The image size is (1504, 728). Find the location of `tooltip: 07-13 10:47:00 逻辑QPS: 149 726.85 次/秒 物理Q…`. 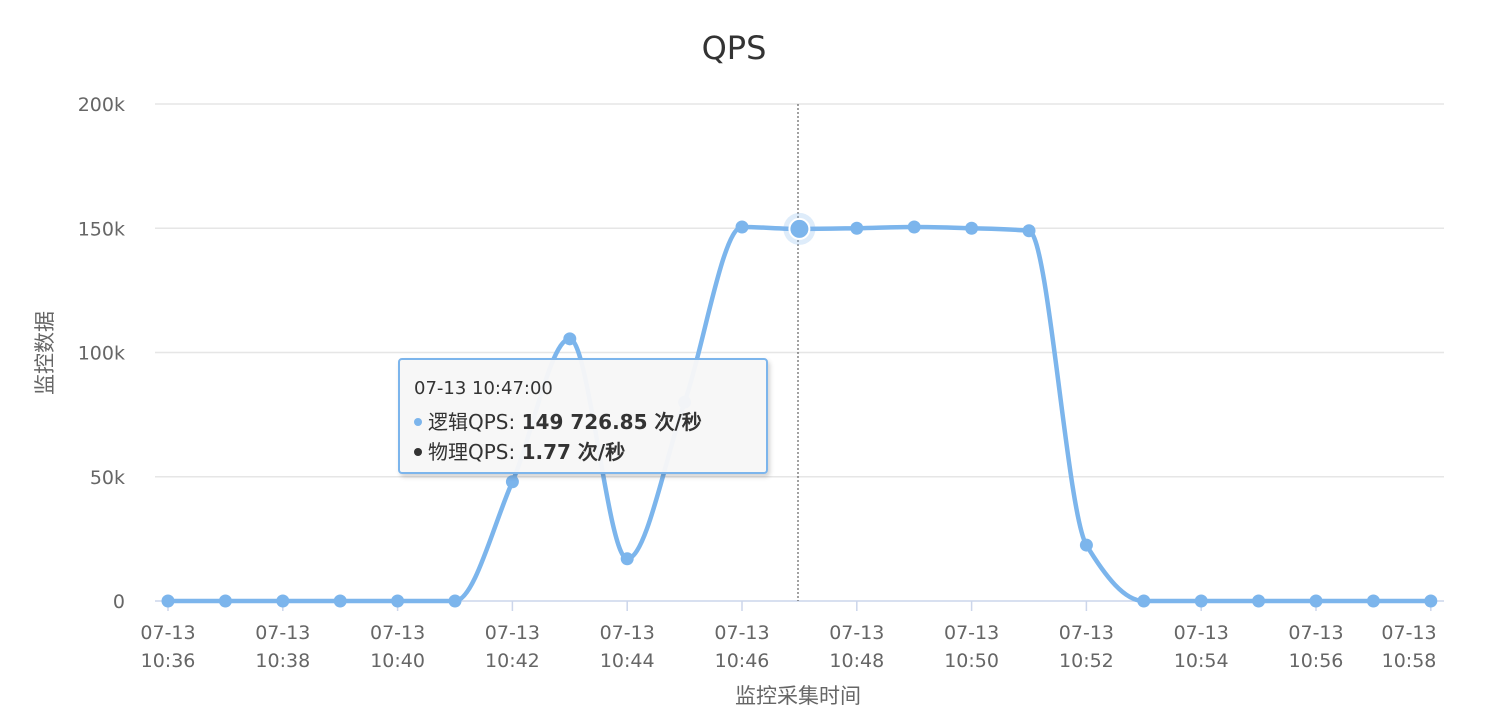

tooltip: 07-13 10:47:00 逻辑QPS: 149 726.85 次/秒 物理Q… is located at coordinates (583, 416).